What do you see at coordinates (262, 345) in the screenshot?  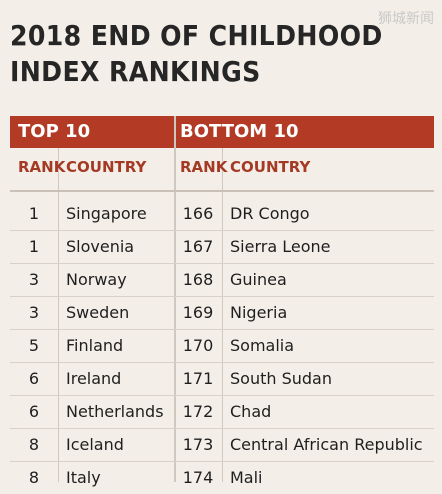 I see `bottom-country-cell: Somalia` at bounding box center [262, 345].